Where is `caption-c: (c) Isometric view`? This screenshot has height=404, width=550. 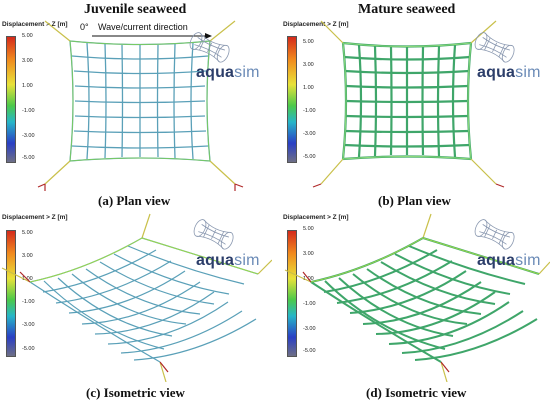 caption-c: (c) Isometric view is located at coordinates (135, 392).